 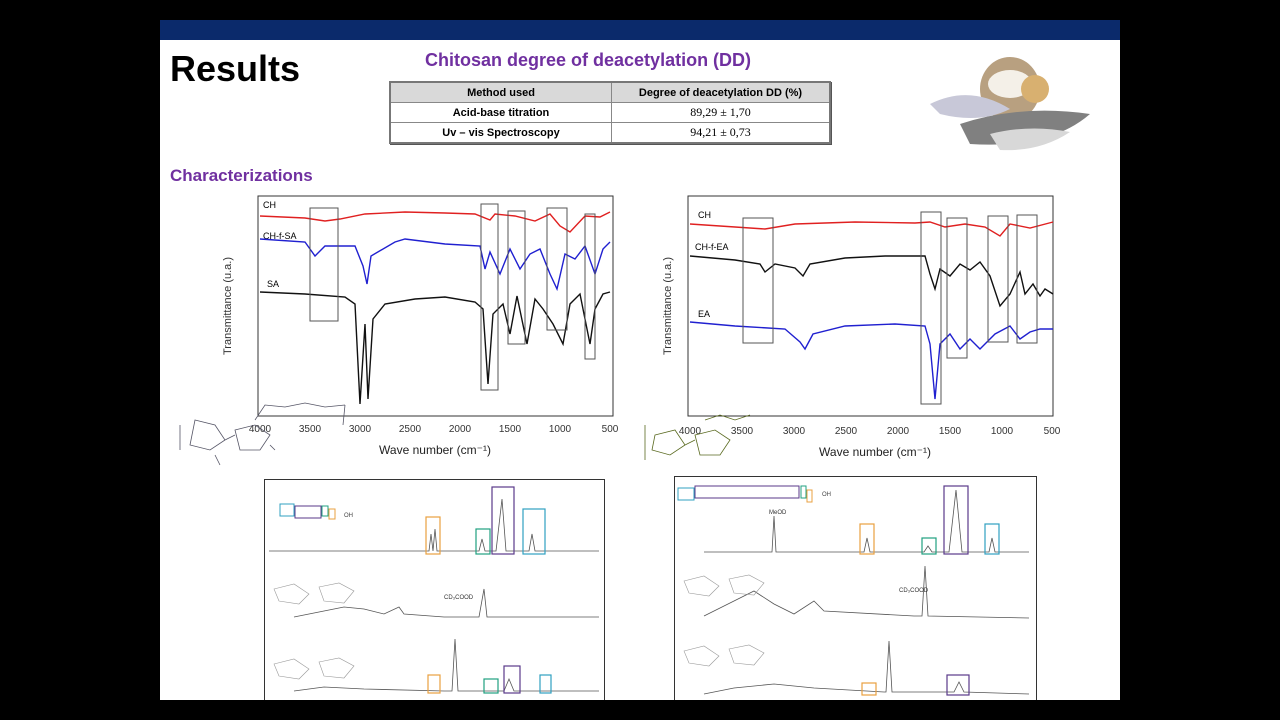 What do you see at coordinates (235, 68) in the screenshot?
I see `slide-title: Results` at bounding box center [235, 68].